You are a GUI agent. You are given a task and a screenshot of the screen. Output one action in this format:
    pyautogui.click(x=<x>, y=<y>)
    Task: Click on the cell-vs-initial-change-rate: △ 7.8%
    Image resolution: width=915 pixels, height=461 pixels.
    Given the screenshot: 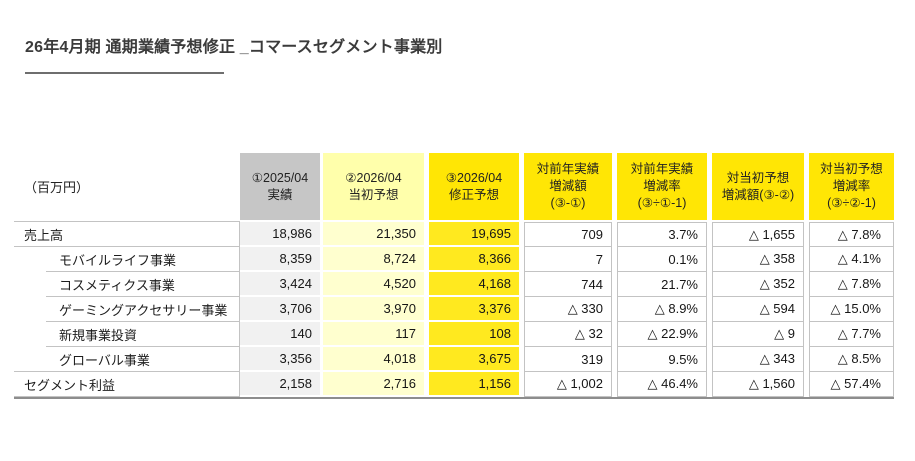 What is the action you would take?
    pyautogui.click(x=851, y=234)
    